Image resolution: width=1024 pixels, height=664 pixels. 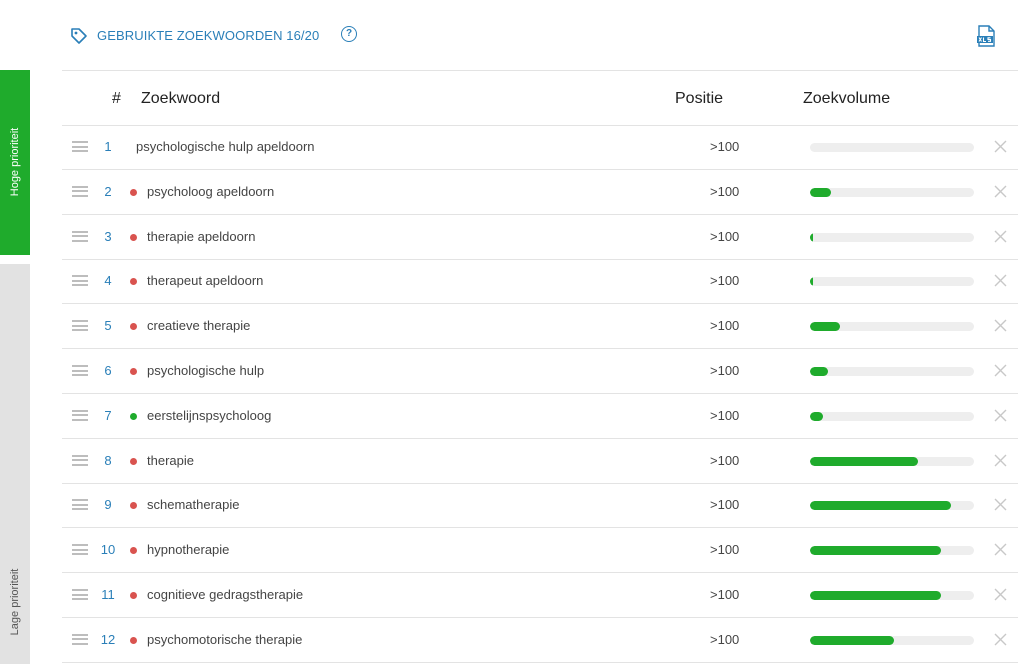 What do you see at coordinates (205, 281) in the screenshot?
I see `keyword-text: therapeut apeldoorn` at bounding box center [205, 281].